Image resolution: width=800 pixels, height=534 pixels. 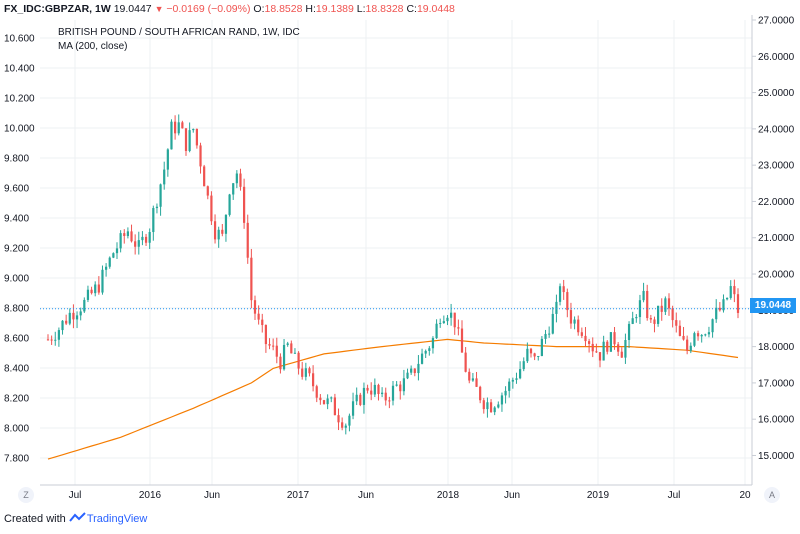 I want to click on close-short-value: 19.0448, so click(x=435, y=9).